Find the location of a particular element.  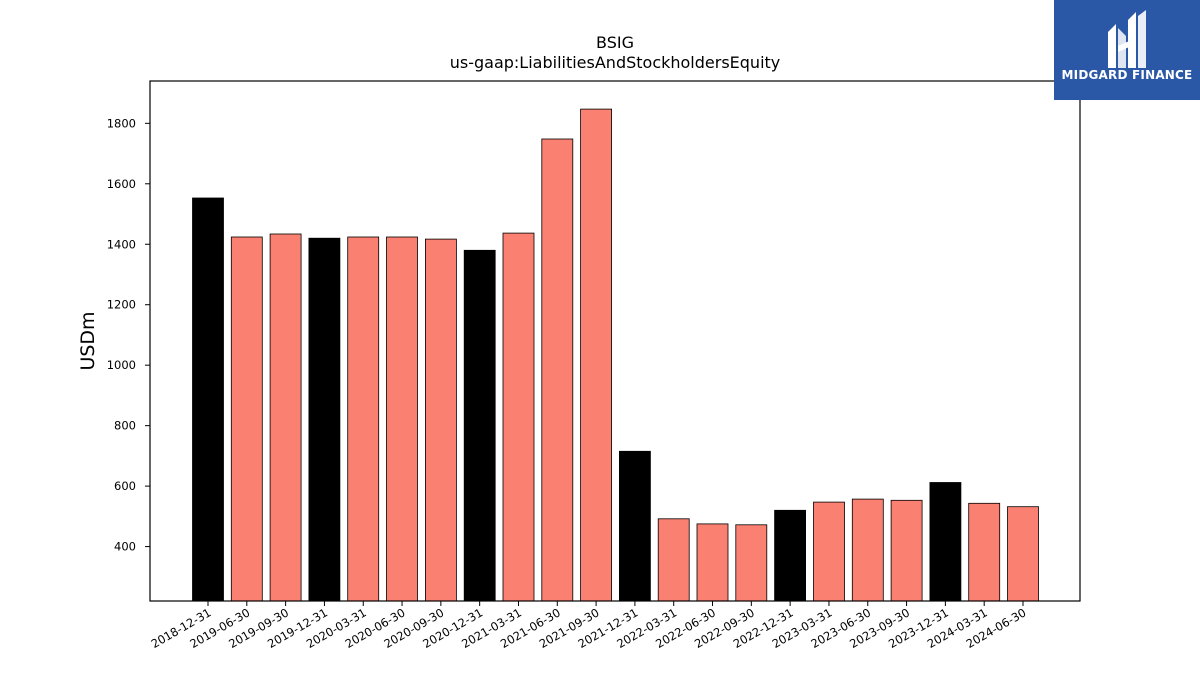

midgard-logo-icon is located at coordinates (1127, 39).